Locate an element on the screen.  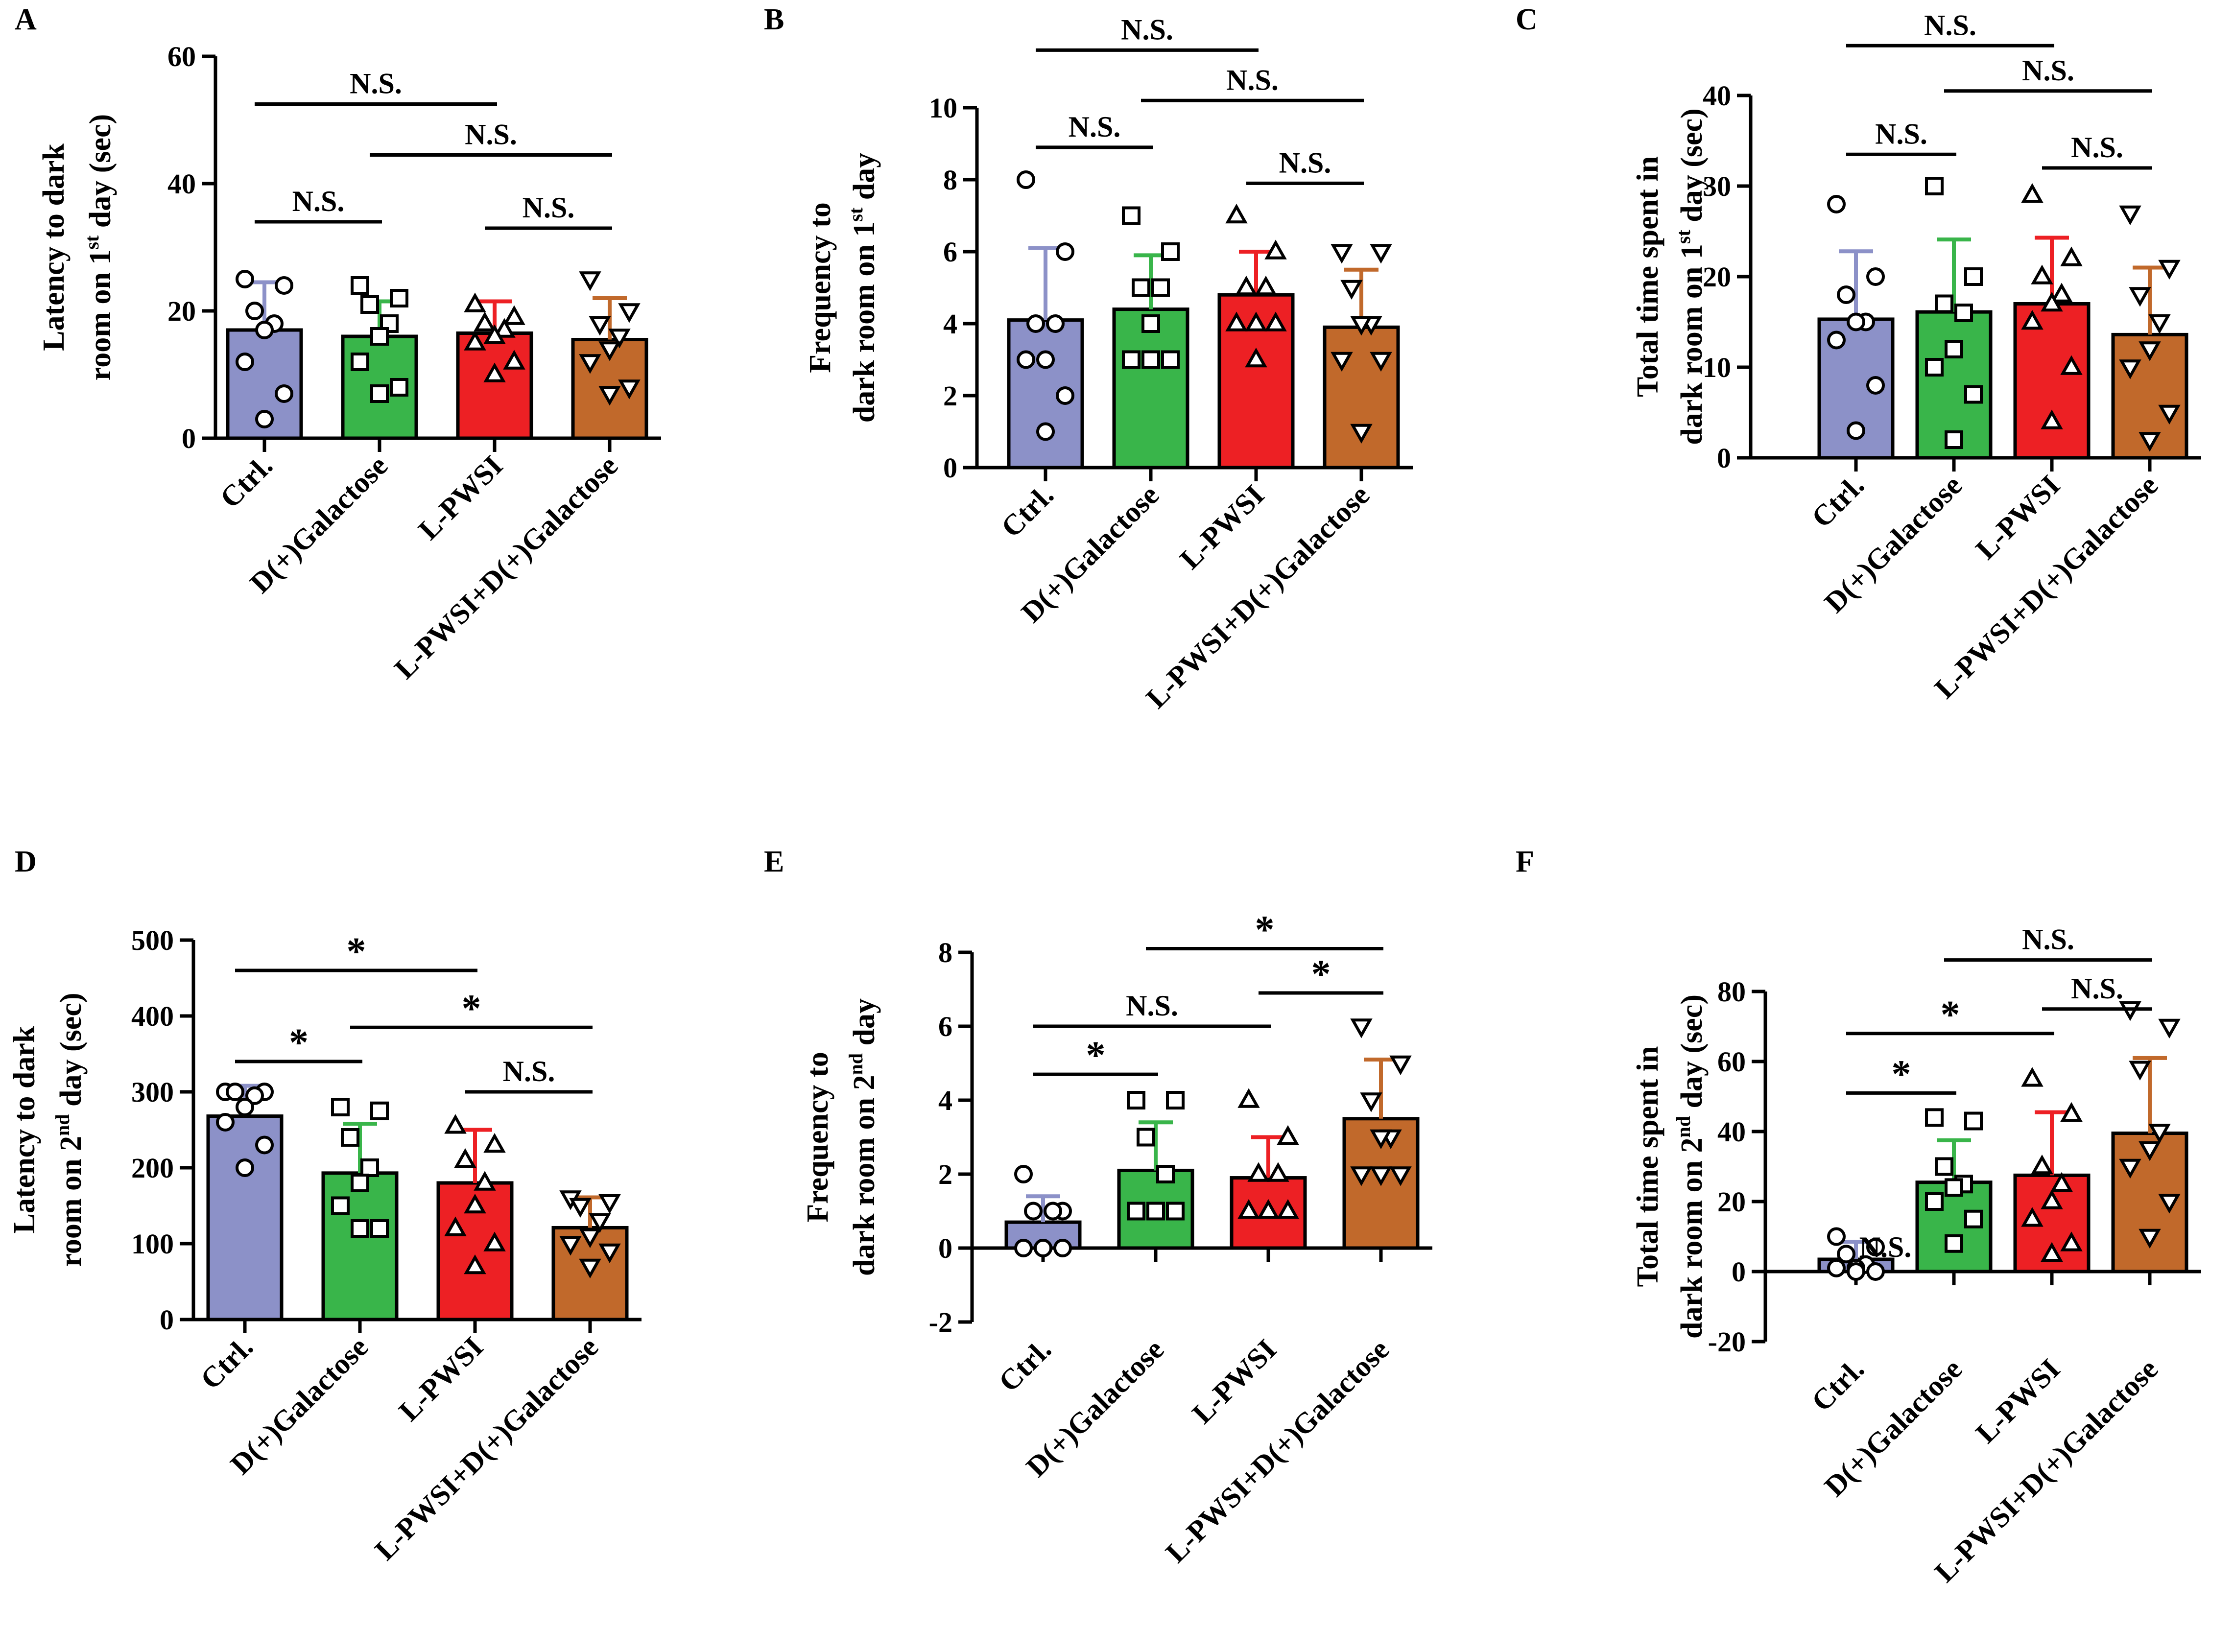
y-tick-label: 10 is located at coordinates (1717, 367).